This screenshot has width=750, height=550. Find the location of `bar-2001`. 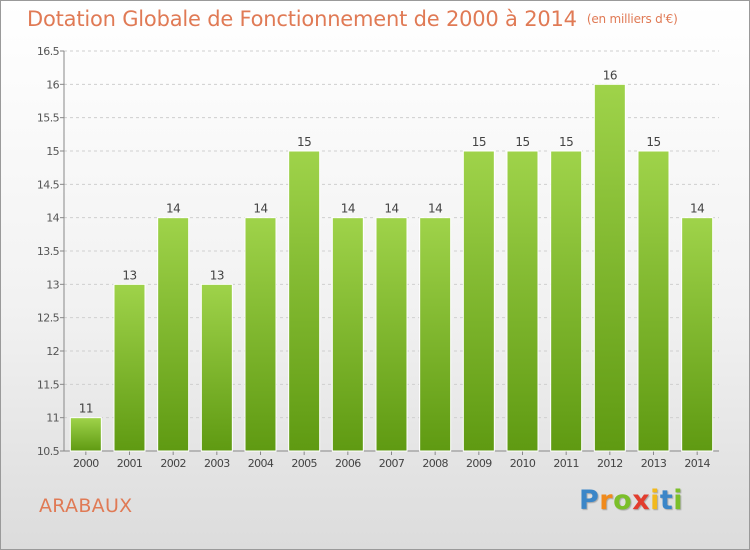

bar-2001 is located at coordinates (129, 367).